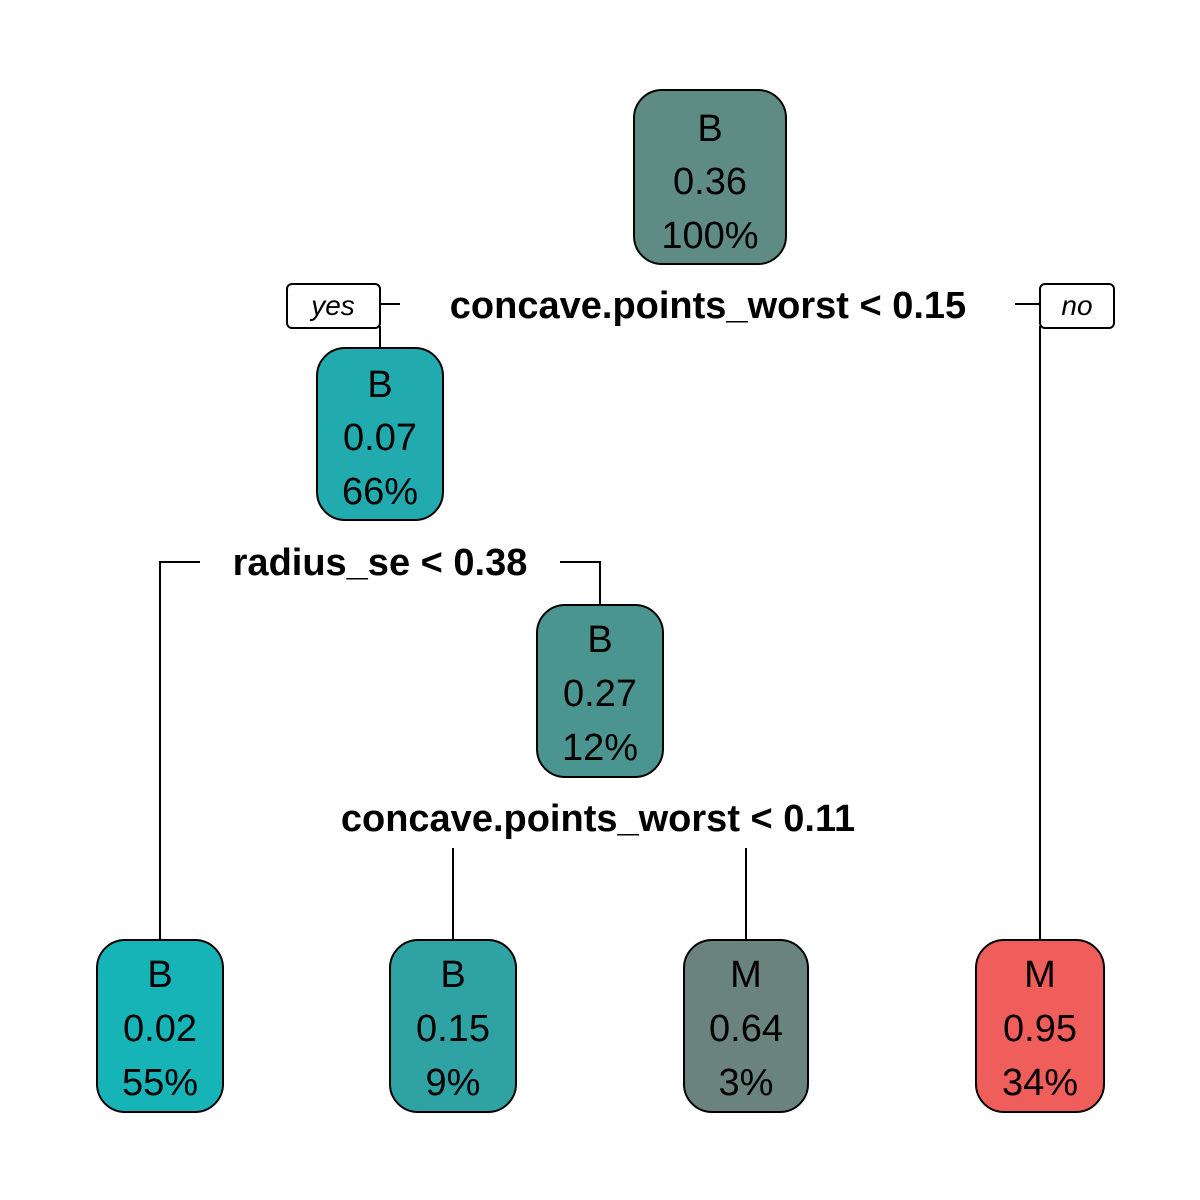  What do you see at coordinates (580, 583) in the screenshot?
I see `edge-n2-to-n5` at bounding box center [580, 583].